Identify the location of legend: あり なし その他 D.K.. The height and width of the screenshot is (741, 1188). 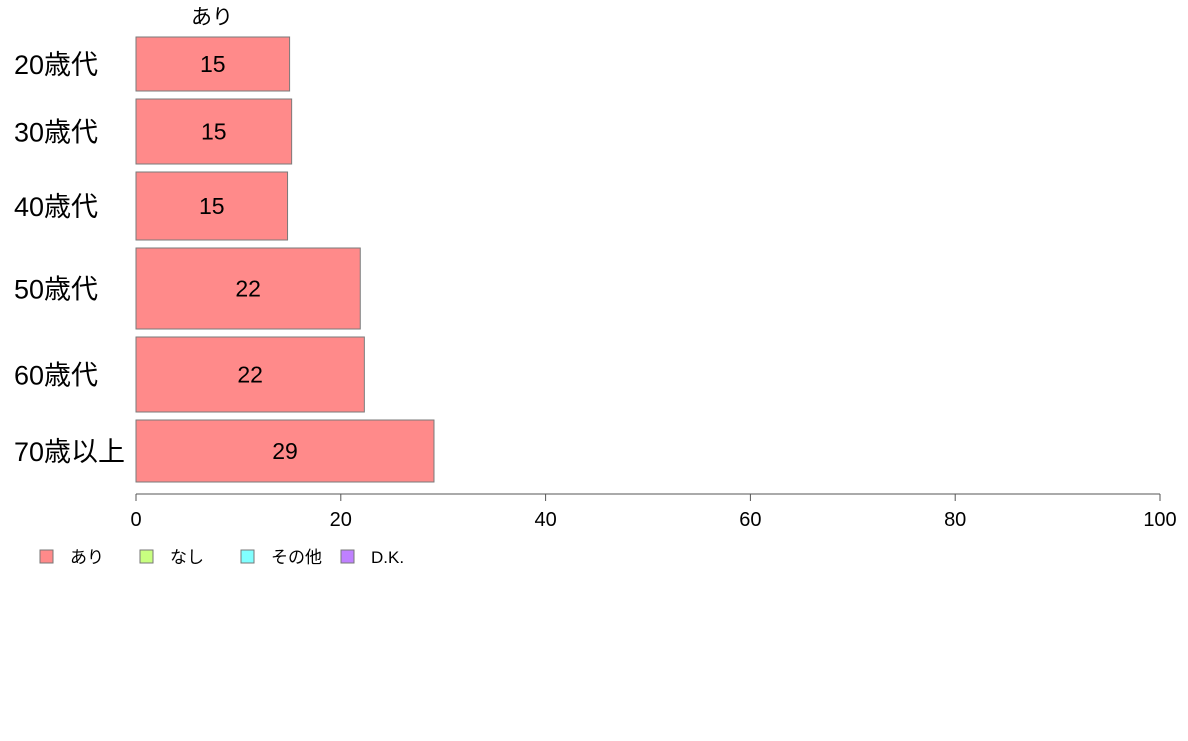
(221, 557).